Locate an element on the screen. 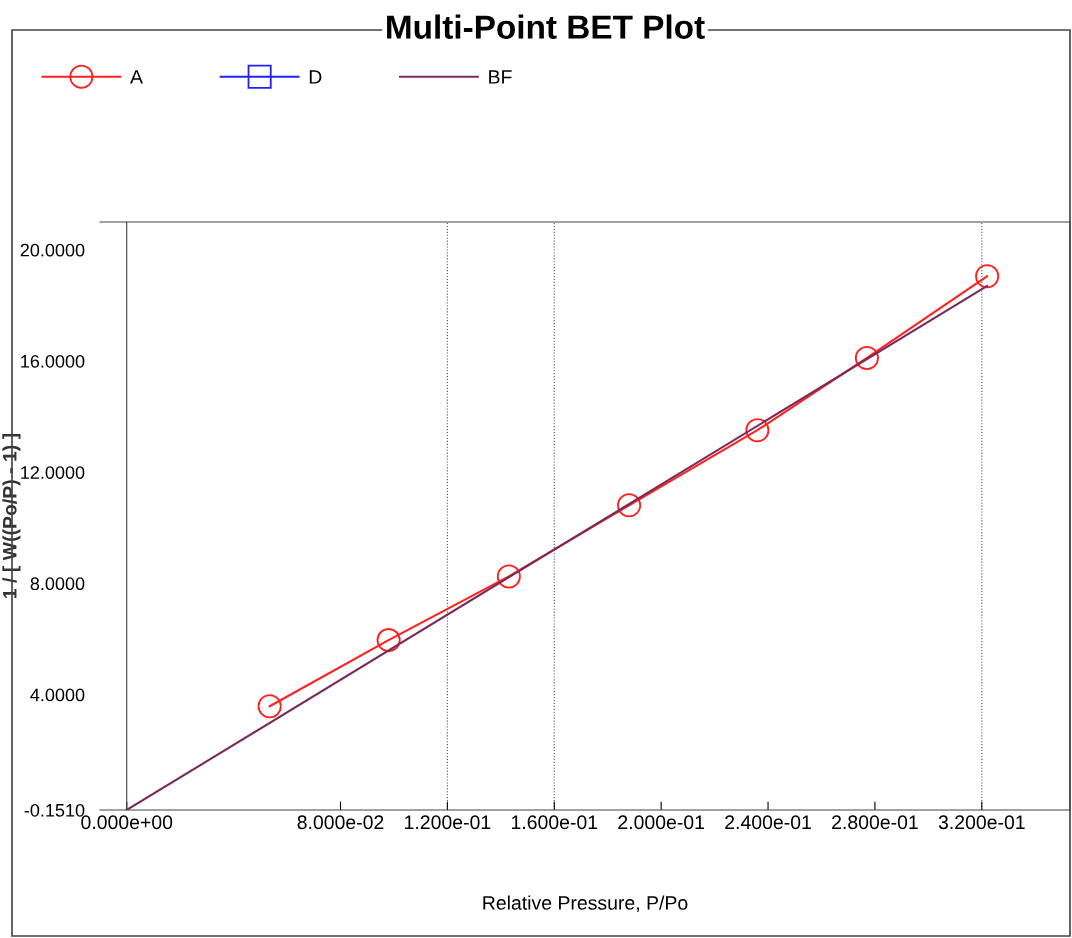 The width and height of the screenshot is (1072, 938). y-axis-title: 1 / [ W((Po/P) - 1) ] is located at coordinates (11, 515).